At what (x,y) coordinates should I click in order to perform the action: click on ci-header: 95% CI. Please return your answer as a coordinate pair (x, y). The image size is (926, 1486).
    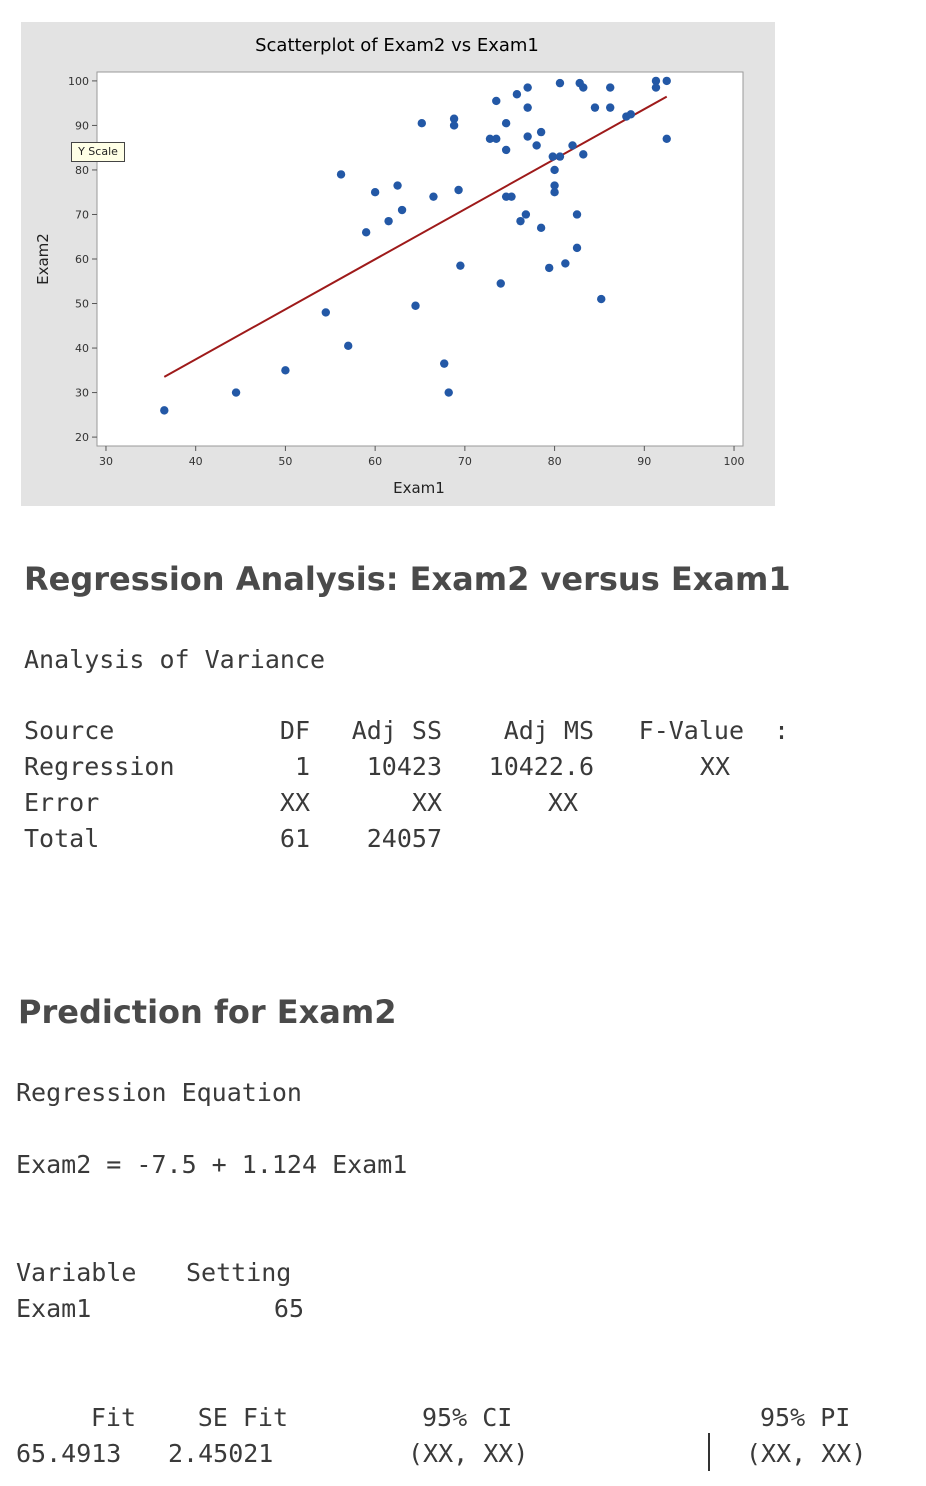
    Looking at the image, I should click on (467, 1417).